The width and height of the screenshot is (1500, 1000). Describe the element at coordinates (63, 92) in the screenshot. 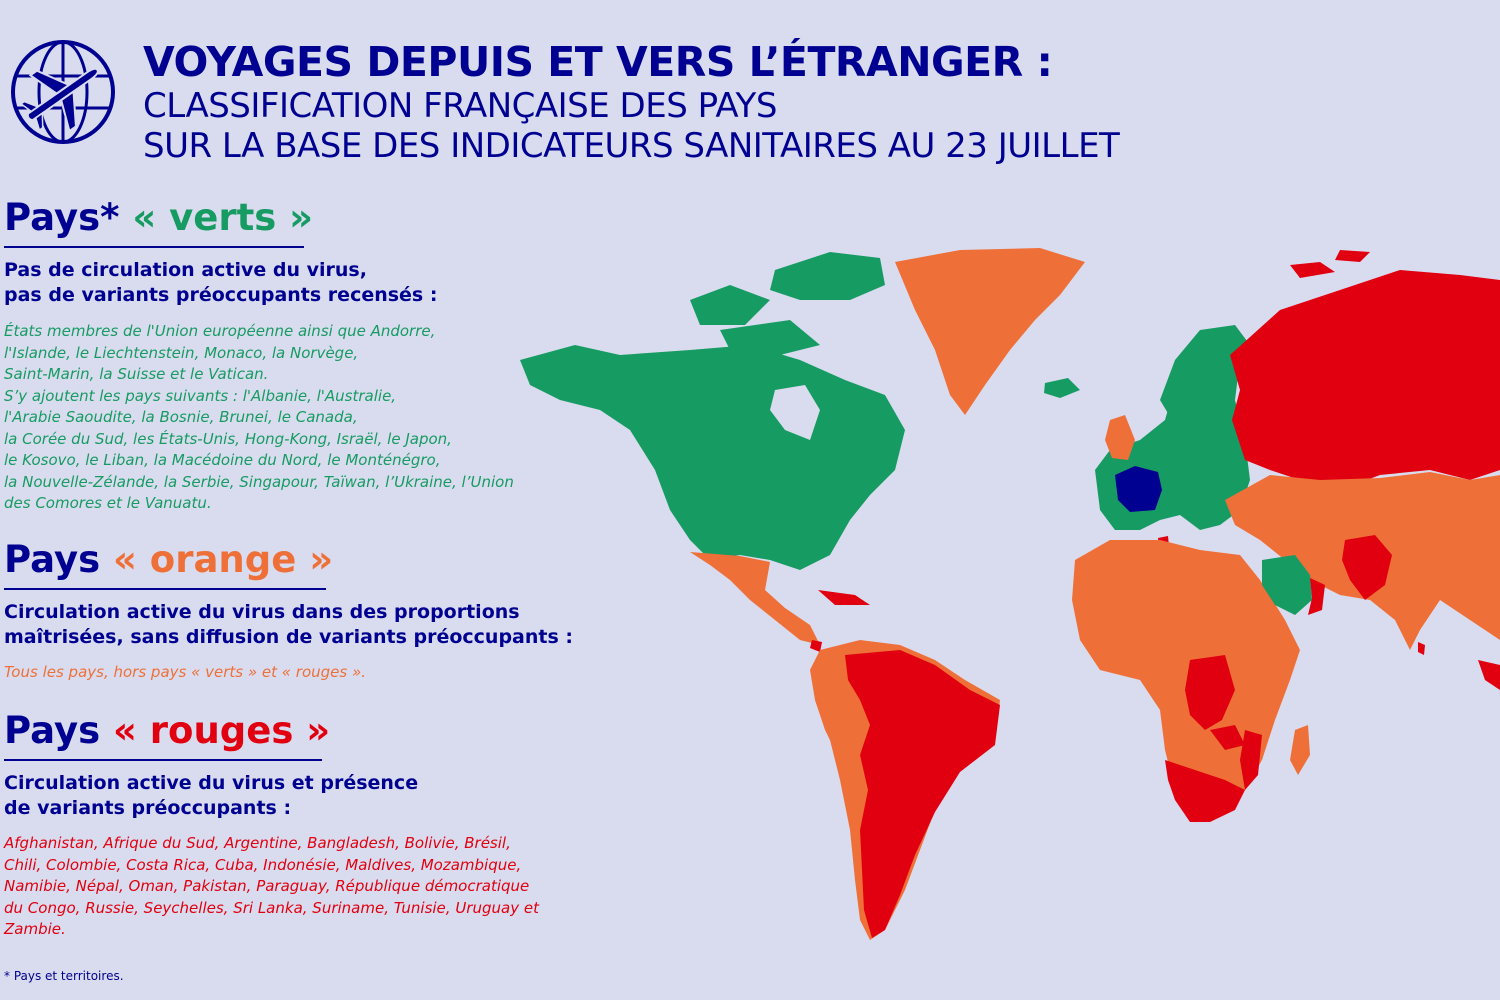

I see `globe-airplane-icon` at that location.